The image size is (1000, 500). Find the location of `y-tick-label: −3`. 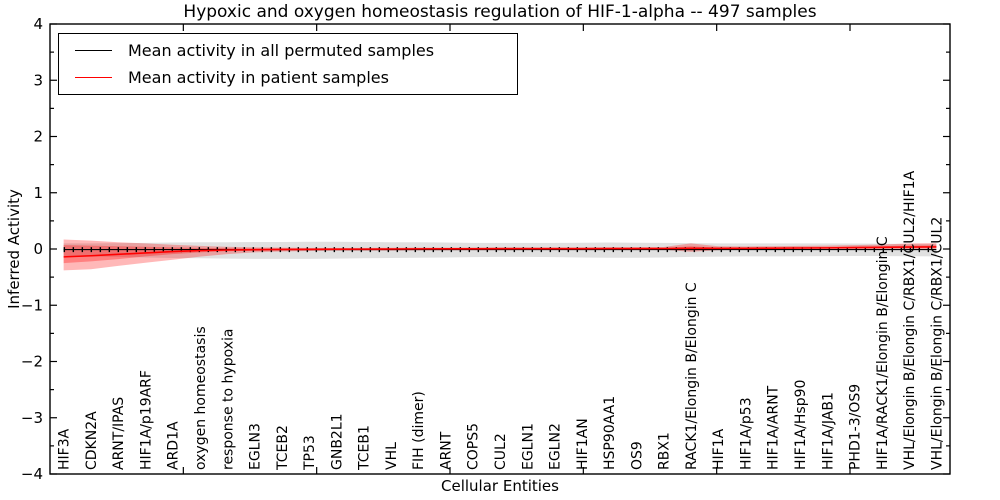

y-tick-label: −3 is located at coordinates (32, 418).